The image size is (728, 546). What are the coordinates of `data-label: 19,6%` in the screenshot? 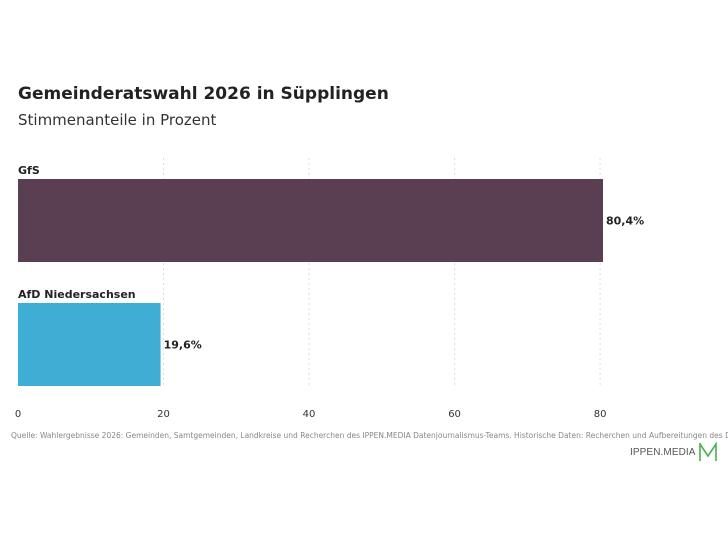 It's located at (183, 345).